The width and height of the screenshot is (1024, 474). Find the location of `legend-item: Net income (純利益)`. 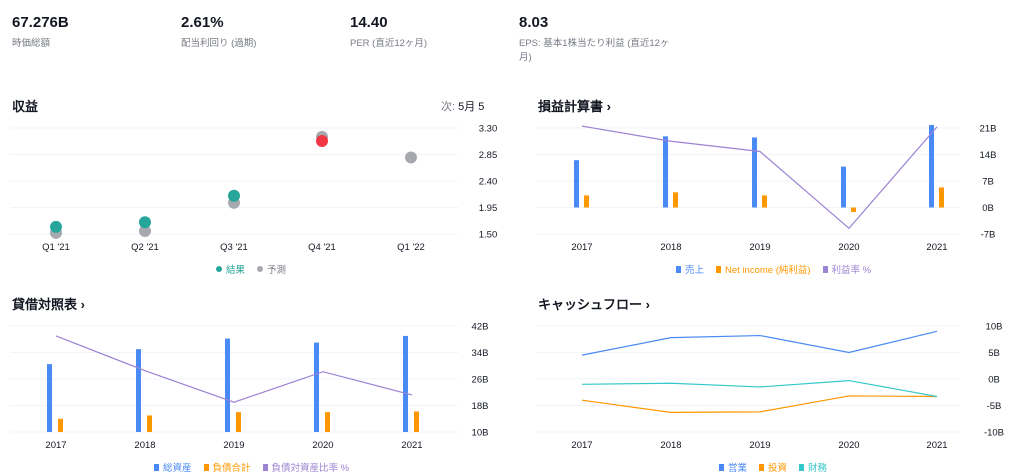

legend-item: Net income (純利益) is located at coordinates (763, 269).